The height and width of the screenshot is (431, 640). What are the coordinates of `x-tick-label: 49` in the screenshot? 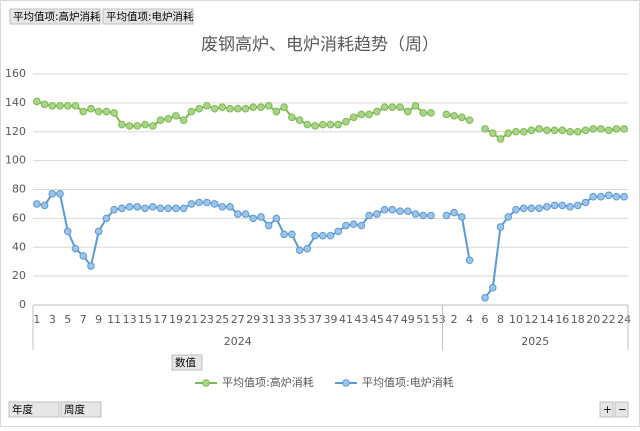 It's located at (408, 319).